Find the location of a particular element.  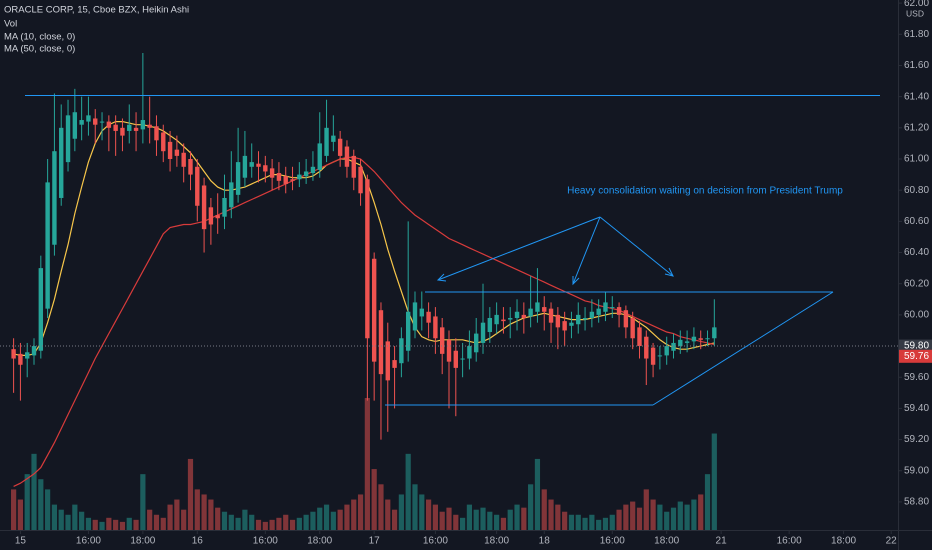

legend-entry: Vol is located at coordinates (10, 24).